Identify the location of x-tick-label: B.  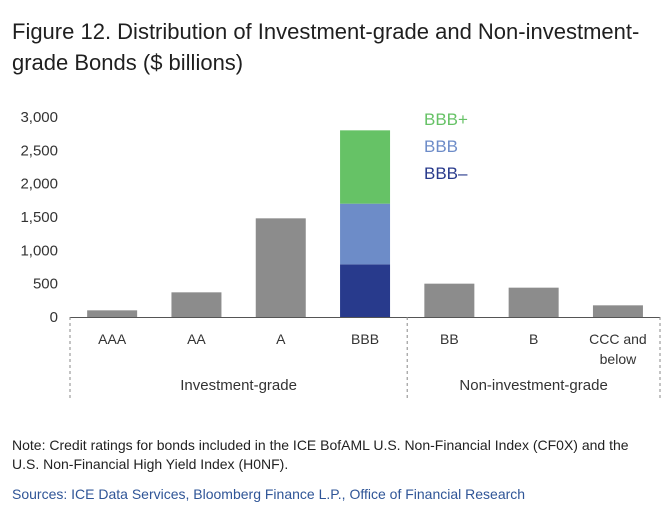
(533, 339).